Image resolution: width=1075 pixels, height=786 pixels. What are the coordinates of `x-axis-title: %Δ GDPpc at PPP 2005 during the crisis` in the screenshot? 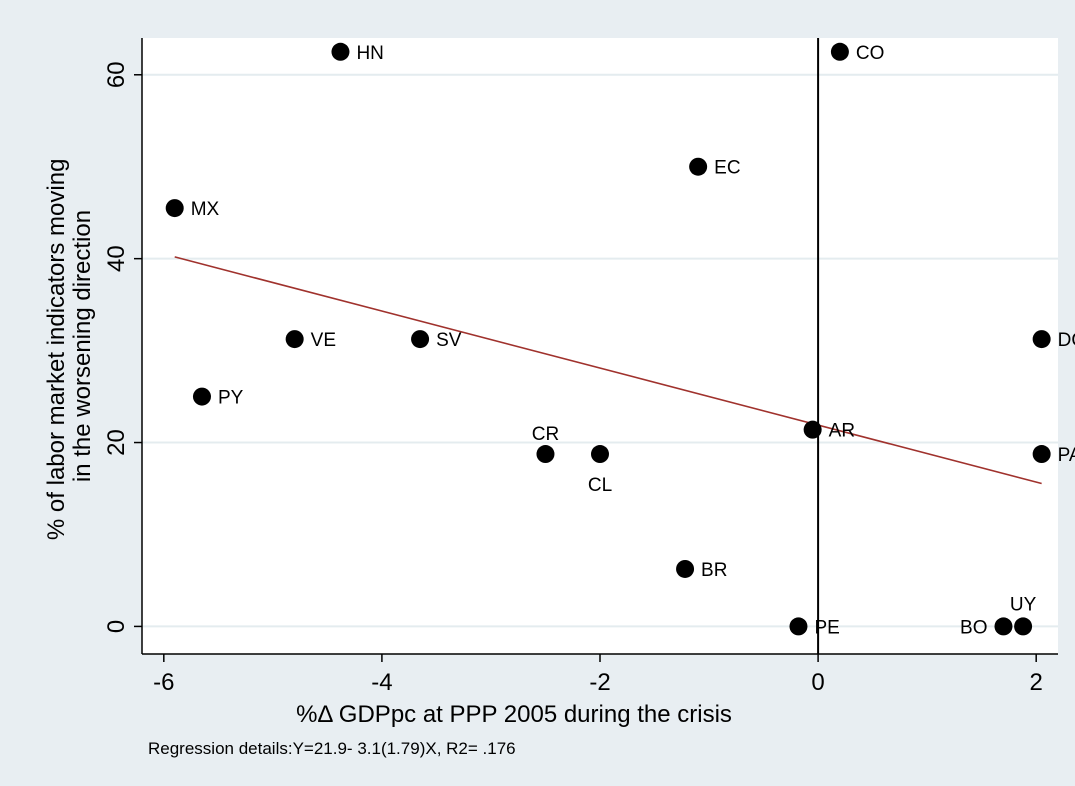 It's located at (514, 714).